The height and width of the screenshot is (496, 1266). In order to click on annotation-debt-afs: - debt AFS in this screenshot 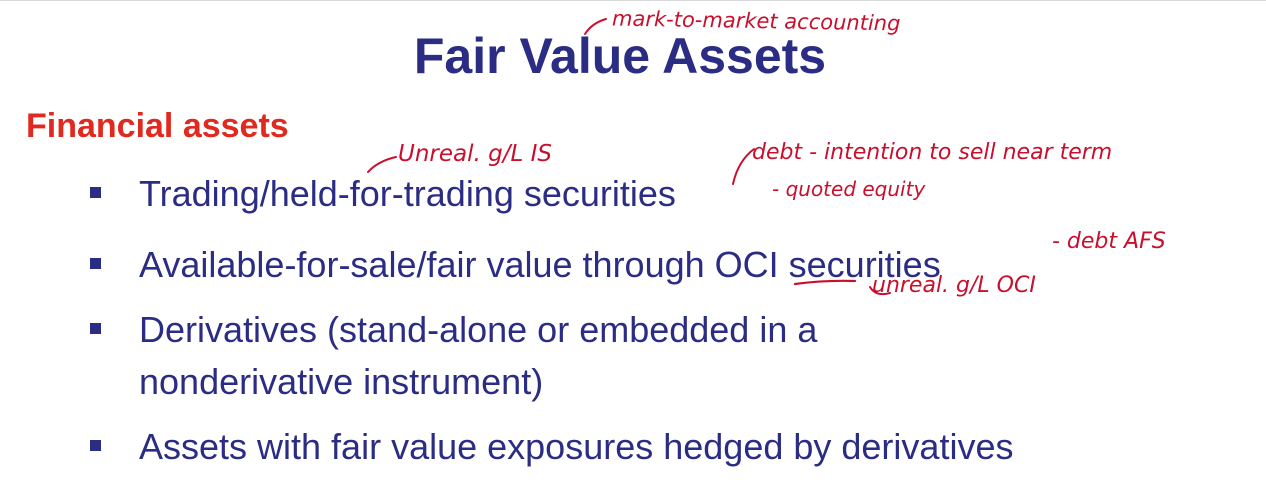, I will do `click(1109, 241)`.